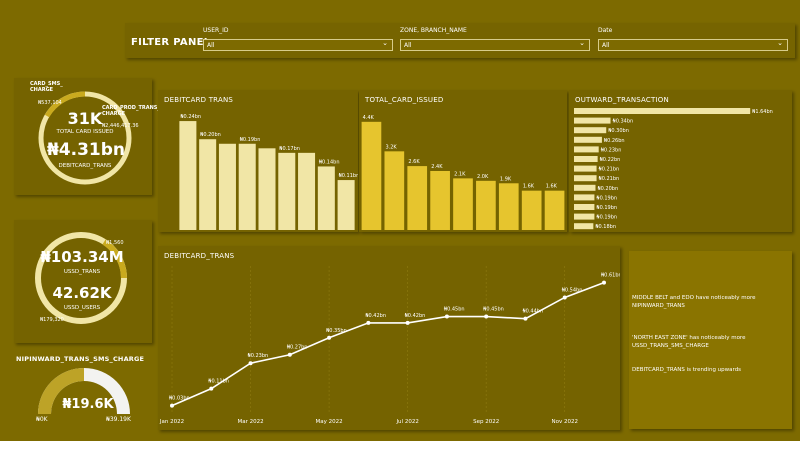 Image resolution: width=800 pixels, height=450 pixels. I want to click on gauge-max-label: ₦39.19K, so click(118, 419).